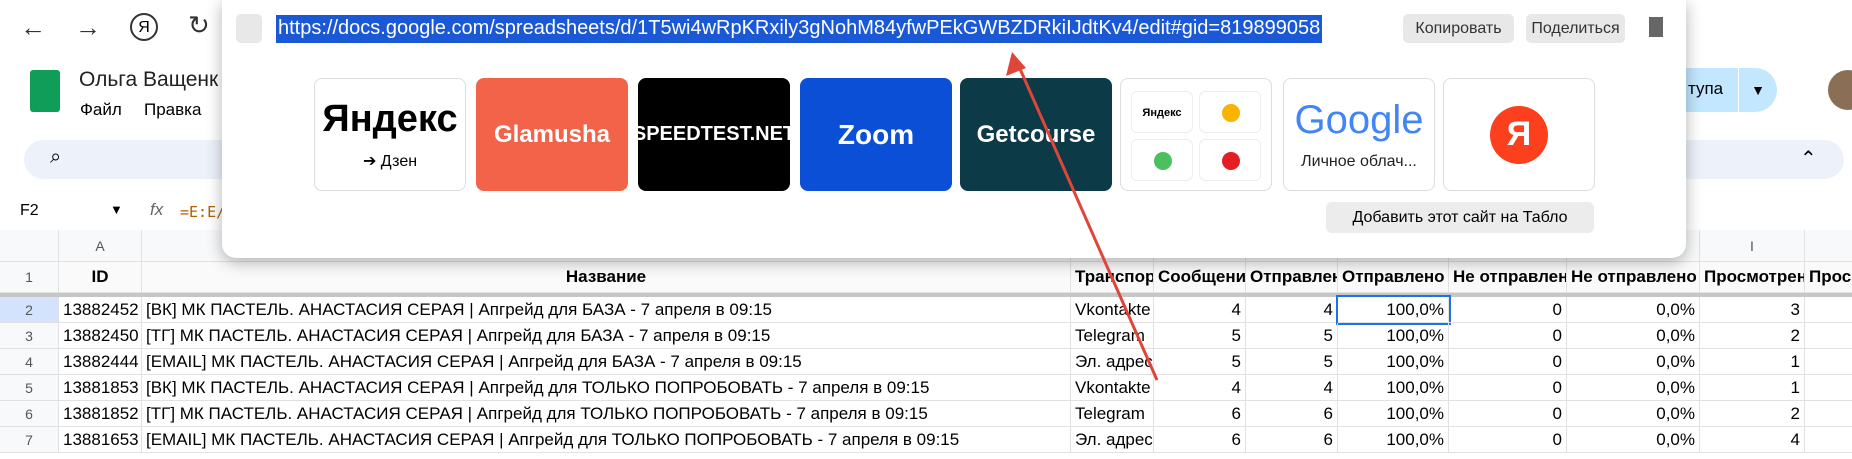  I want to click on row-number: 6, so click(29, 414).